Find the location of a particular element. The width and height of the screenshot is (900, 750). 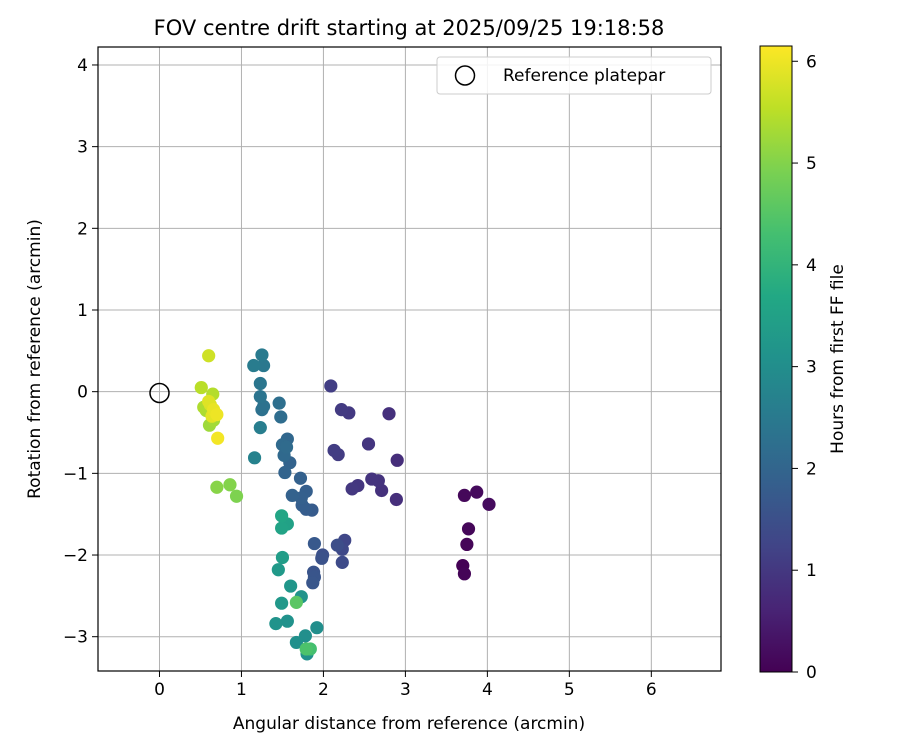

y-tick-label: 0 is located at coordinates (82, 393).